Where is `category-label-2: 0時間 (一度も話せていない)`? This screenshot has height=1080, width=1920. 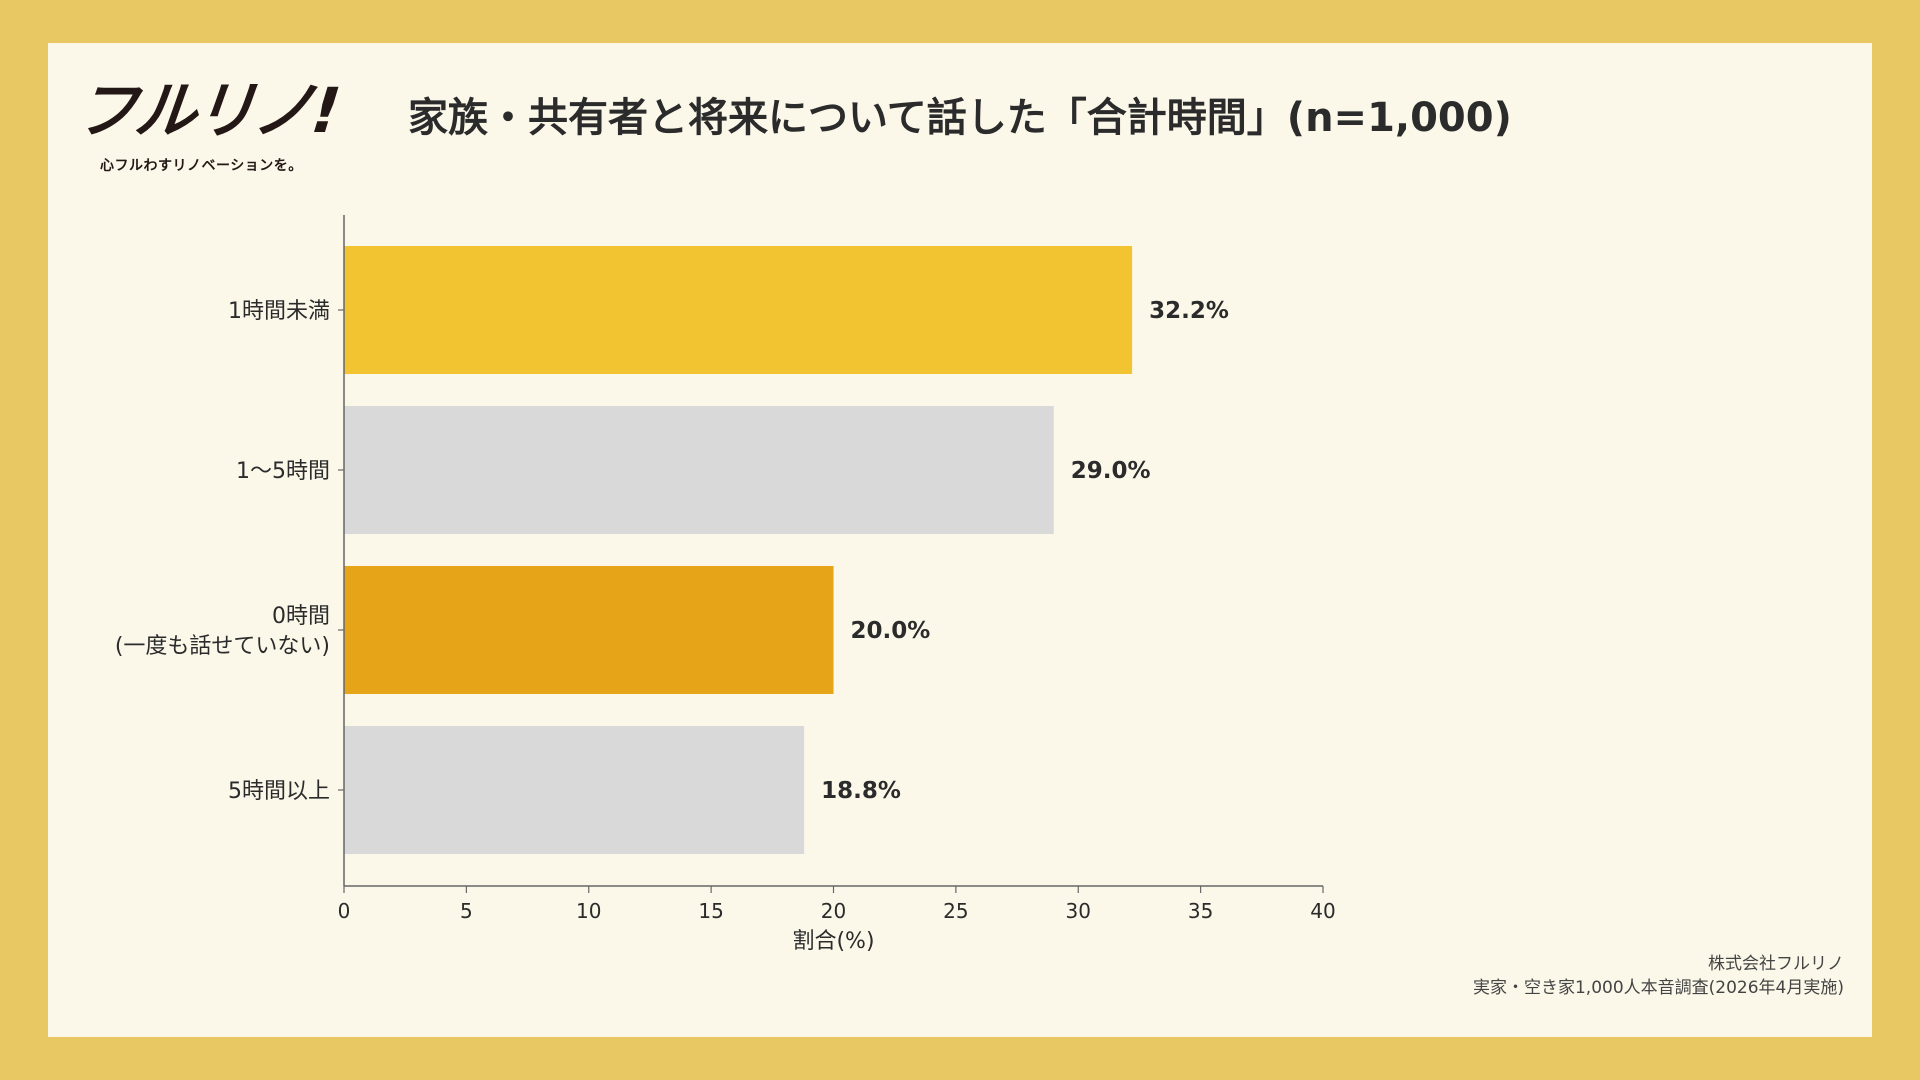 category-label-2: 0時間 (一度も話せていない) is located at coordinates (222, 631).